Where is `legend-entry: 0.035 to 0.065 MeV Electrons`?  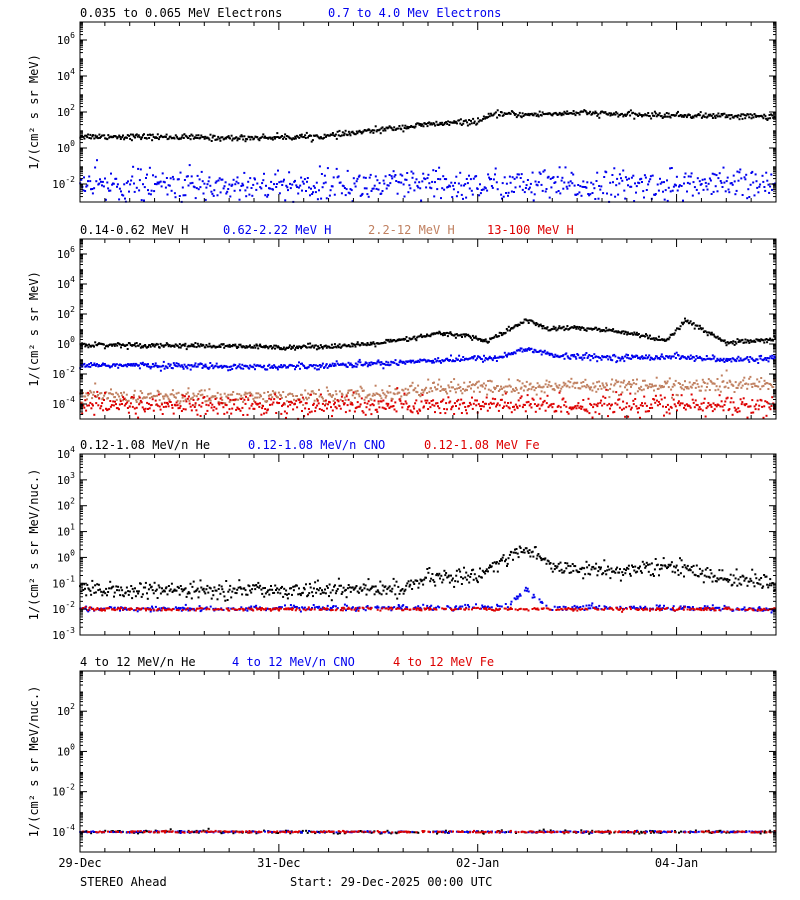 legend-entry: 0.035 to 0.065 MeV Electrons is located at coordinates (181, 13).